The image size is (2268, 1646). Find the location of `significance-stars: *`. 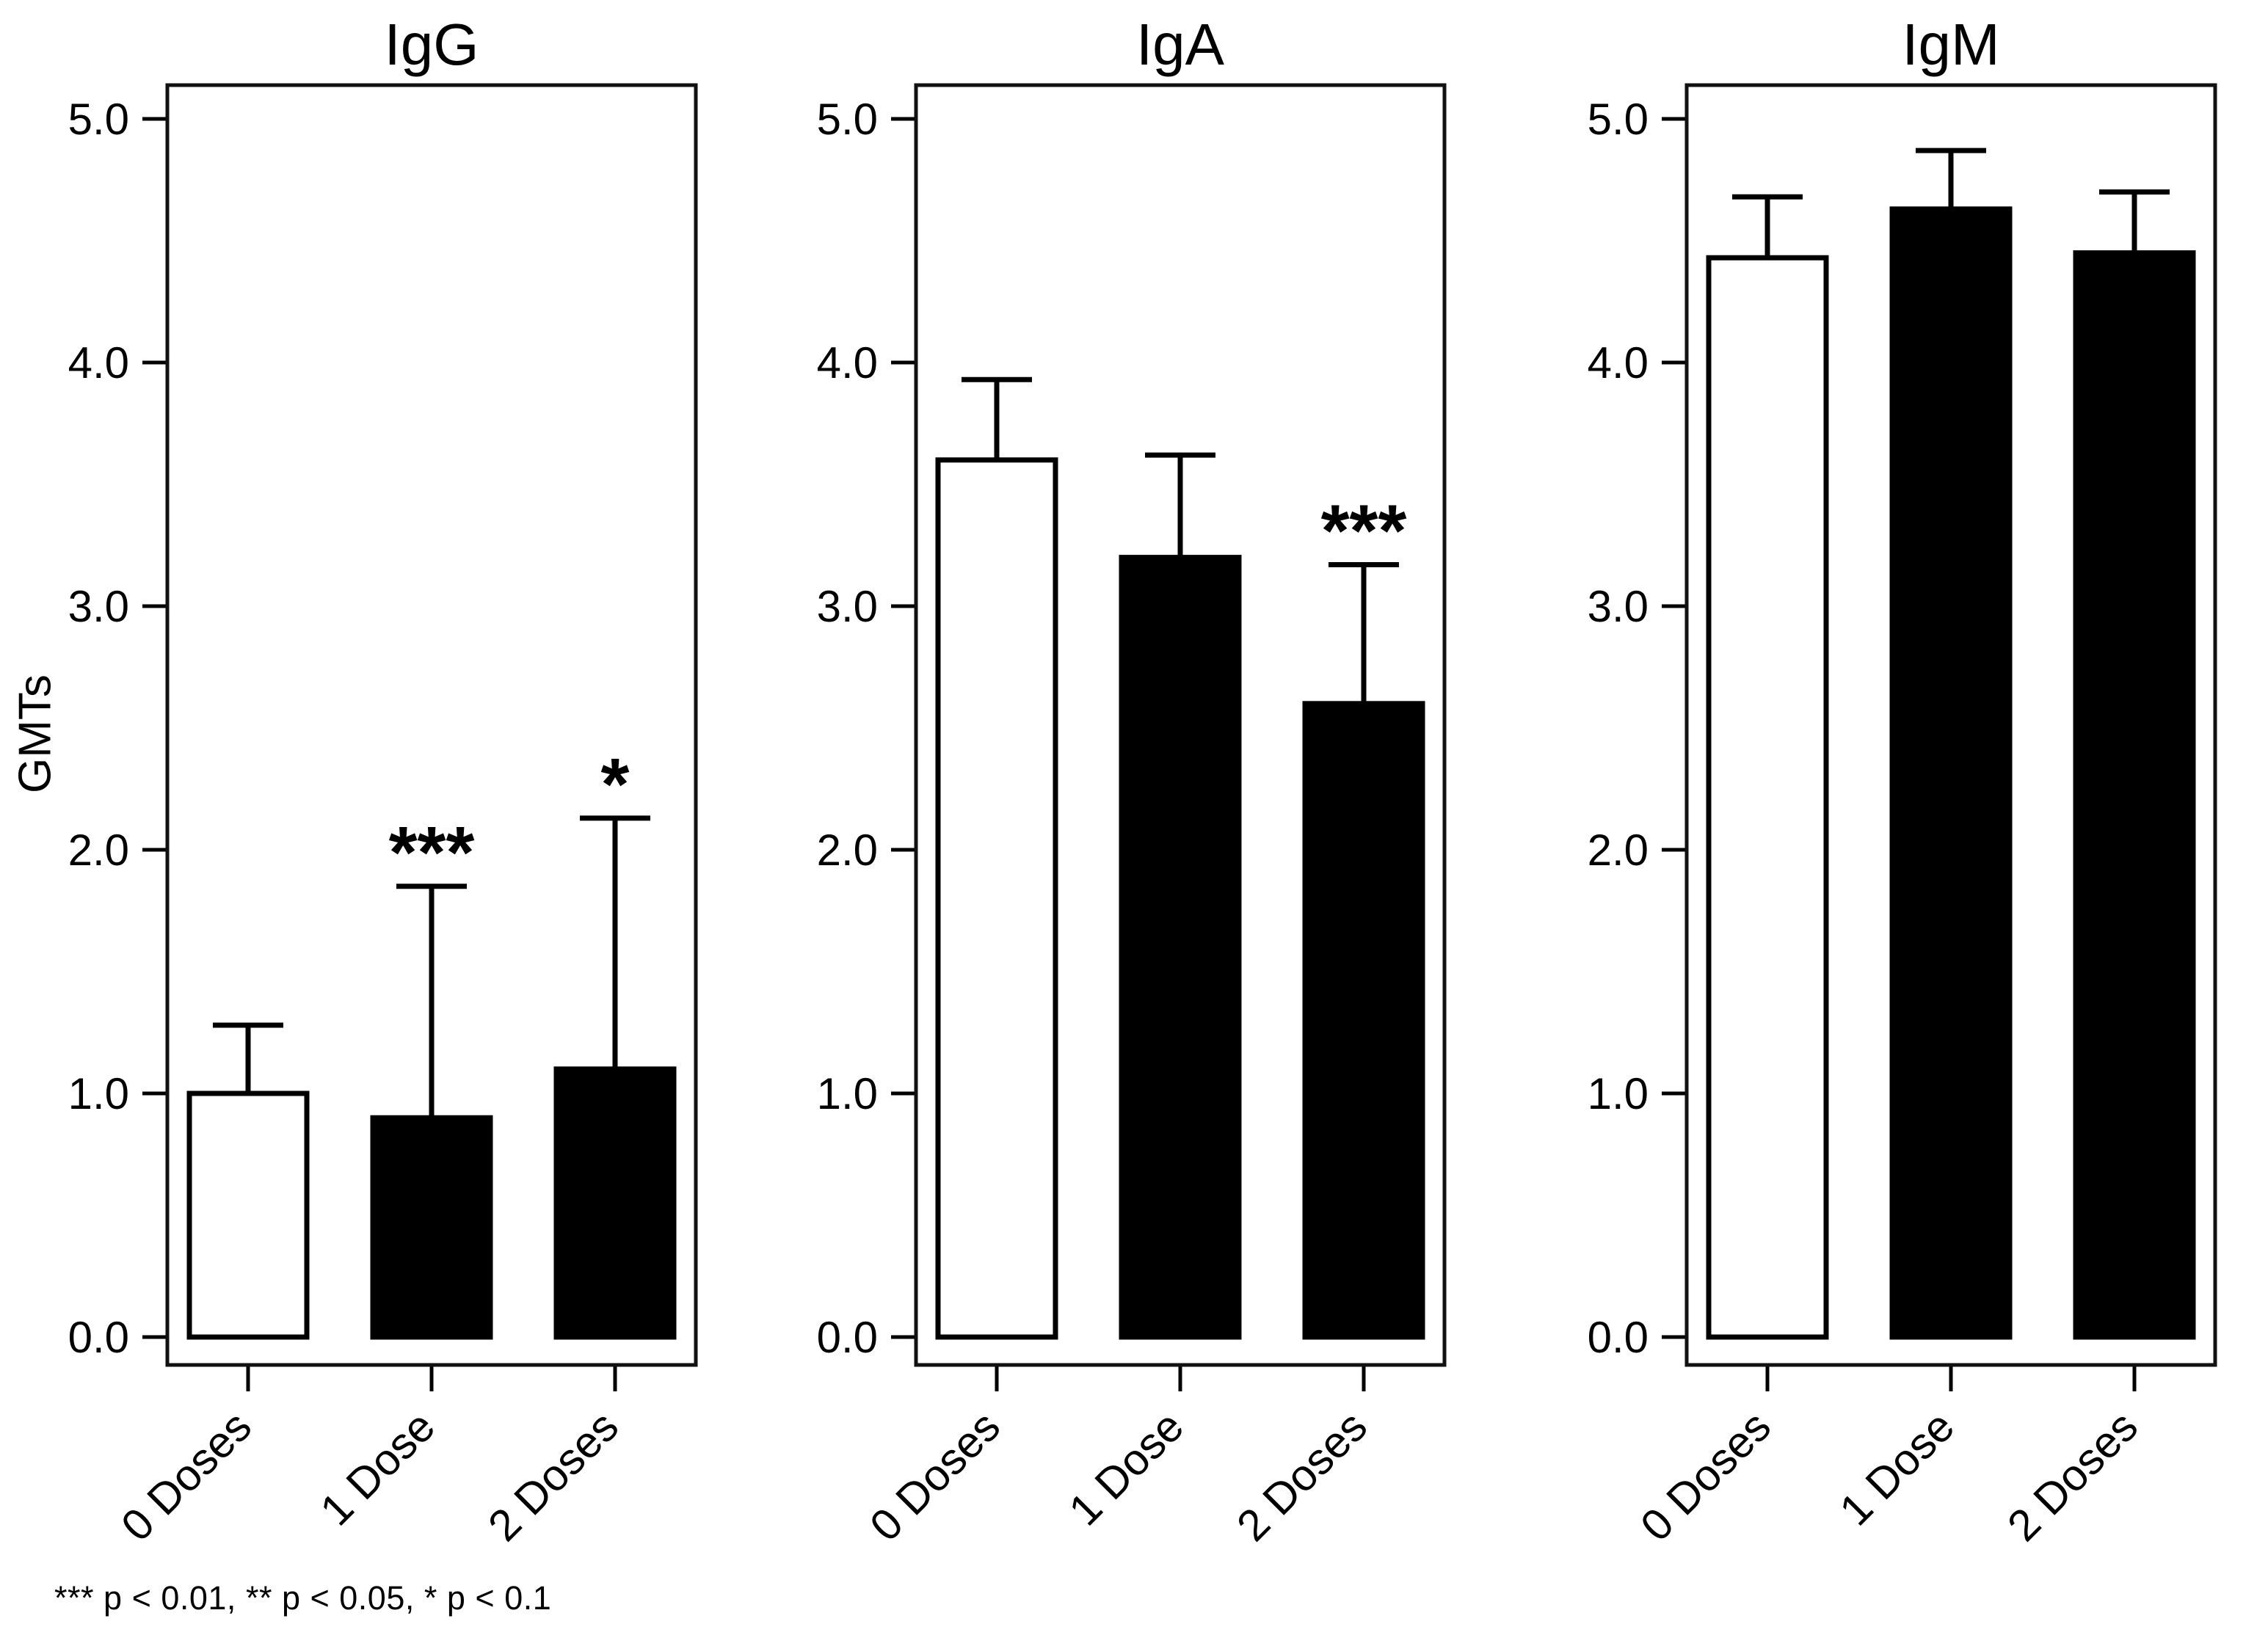

significance-stars: * is located at coordinates (615, 784).